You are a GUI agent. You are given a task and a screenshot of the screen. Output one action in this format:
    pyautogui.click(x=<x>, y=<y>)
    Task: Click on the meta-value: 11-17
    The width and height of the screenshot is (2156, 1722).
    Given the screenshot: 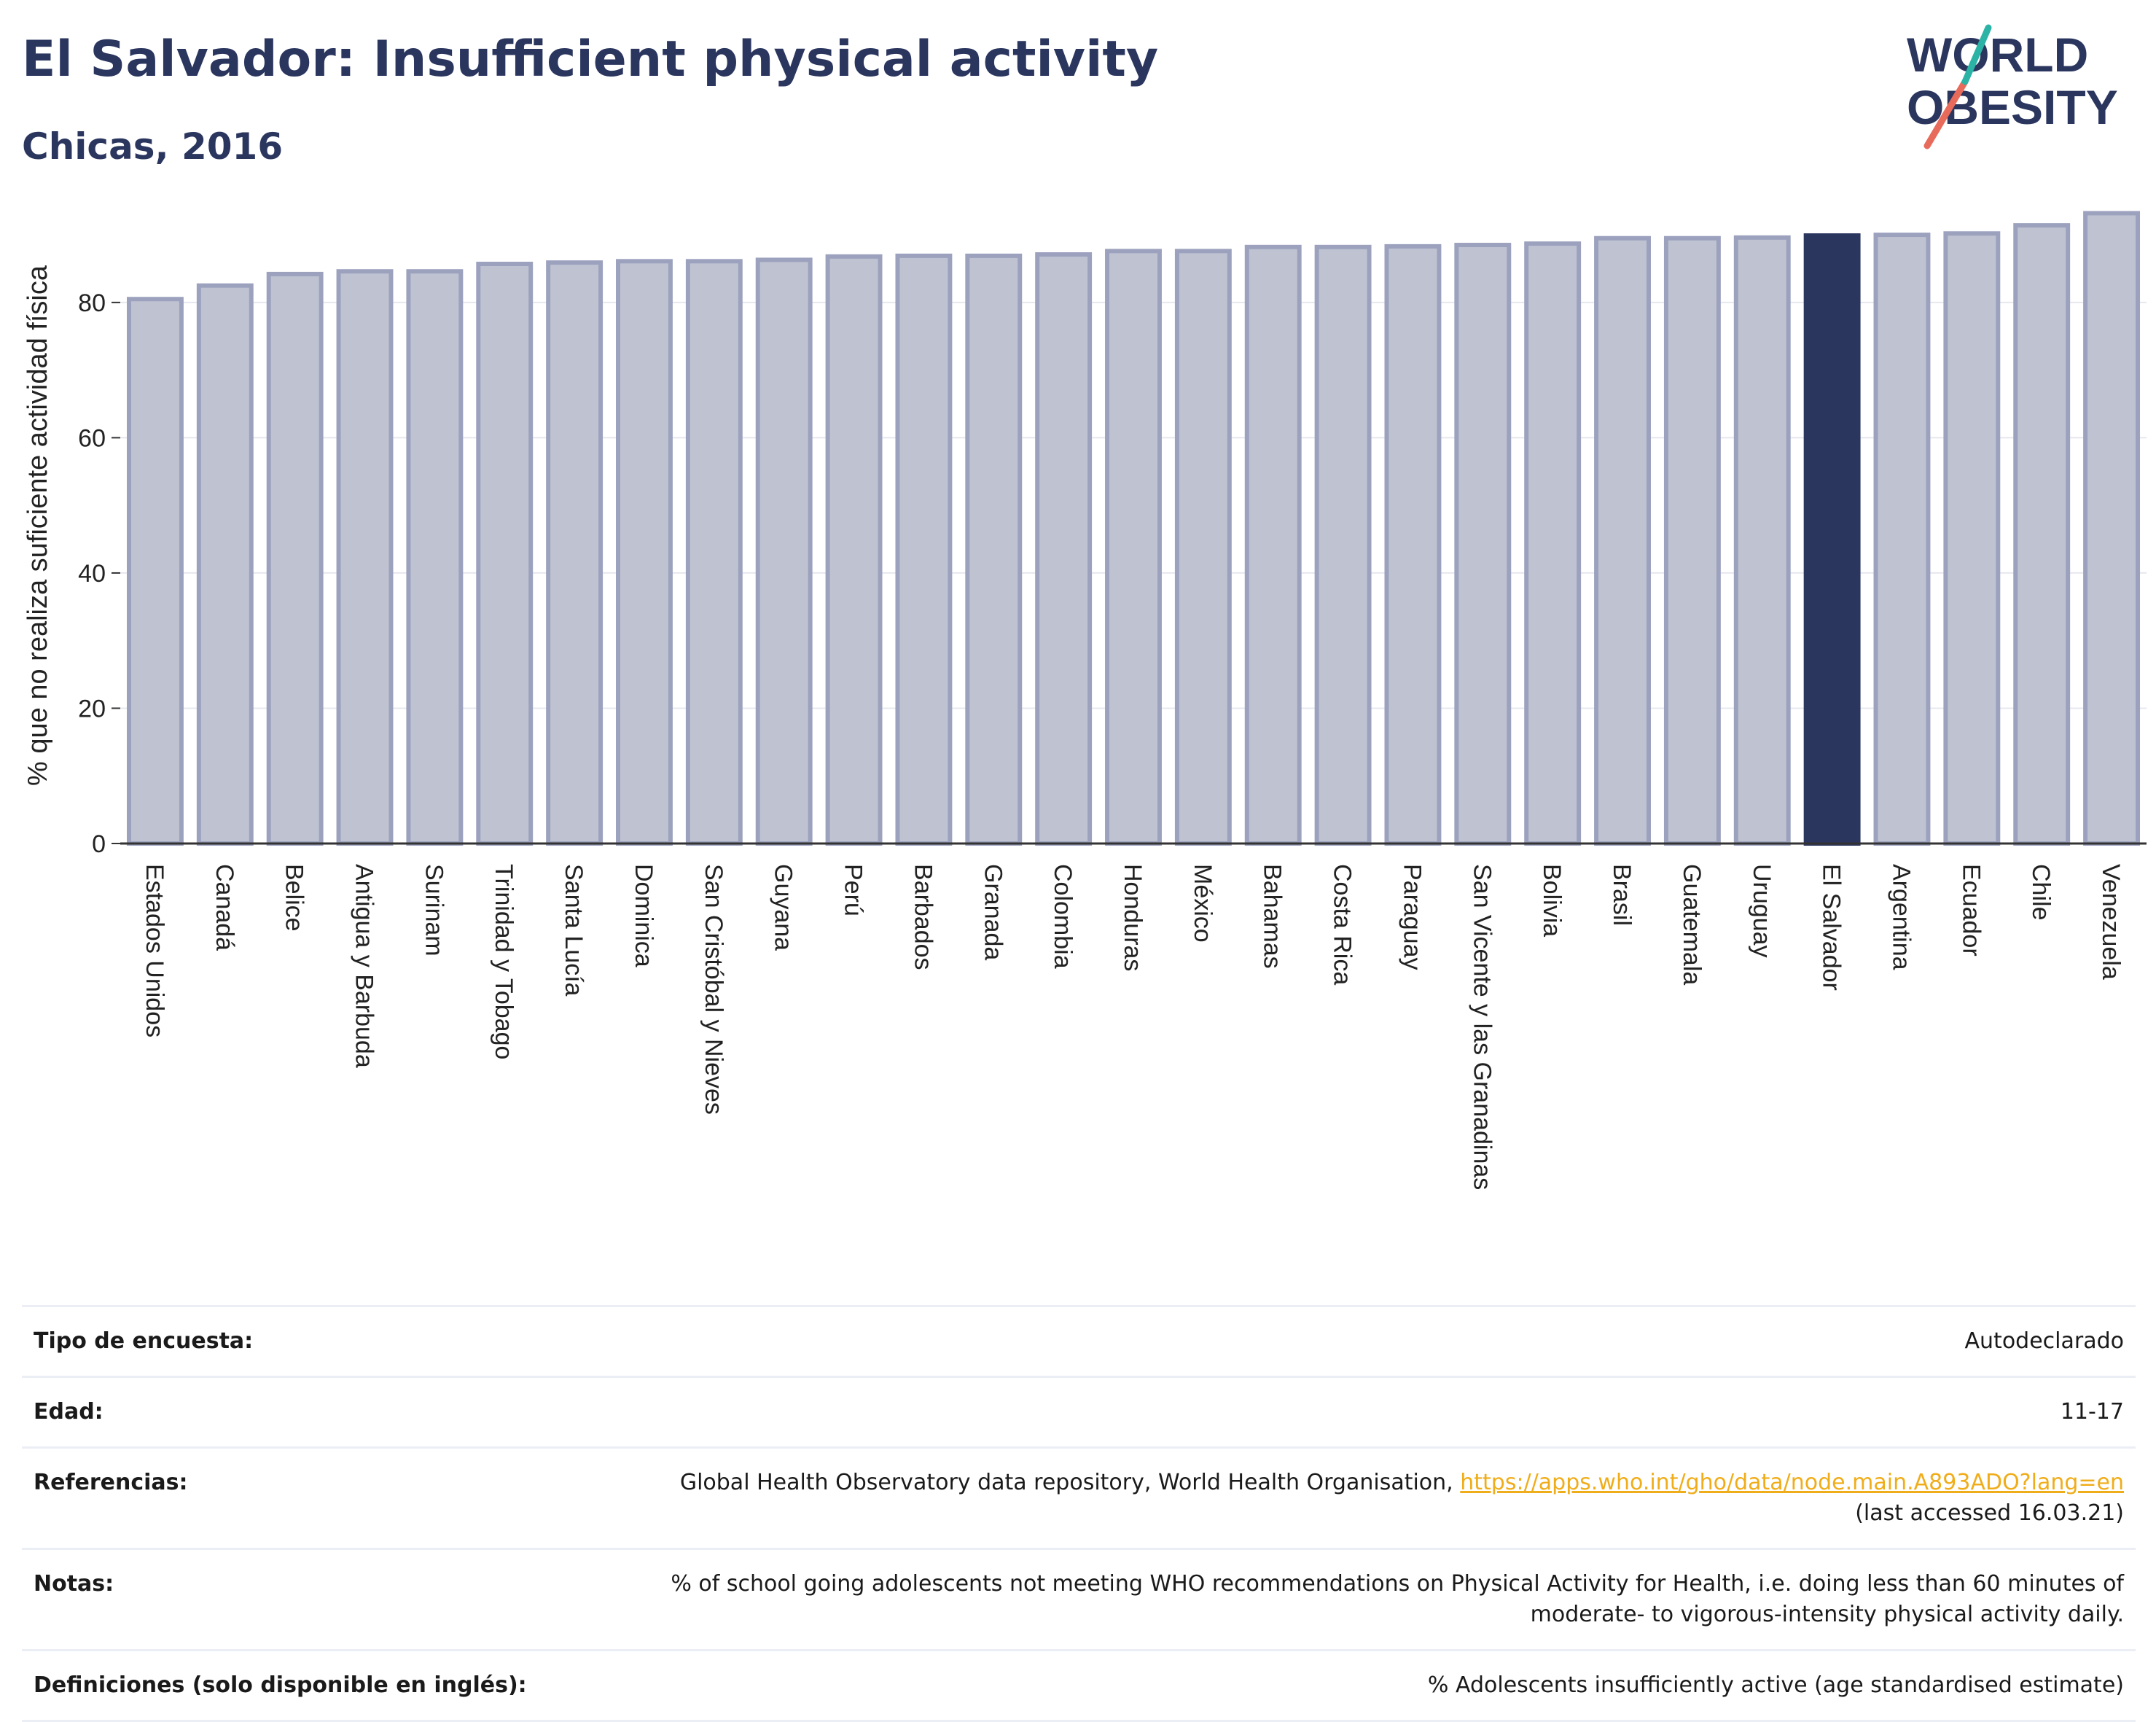 What is the action you would take?
    pyautogui.click(x=1368, y=1412)
    